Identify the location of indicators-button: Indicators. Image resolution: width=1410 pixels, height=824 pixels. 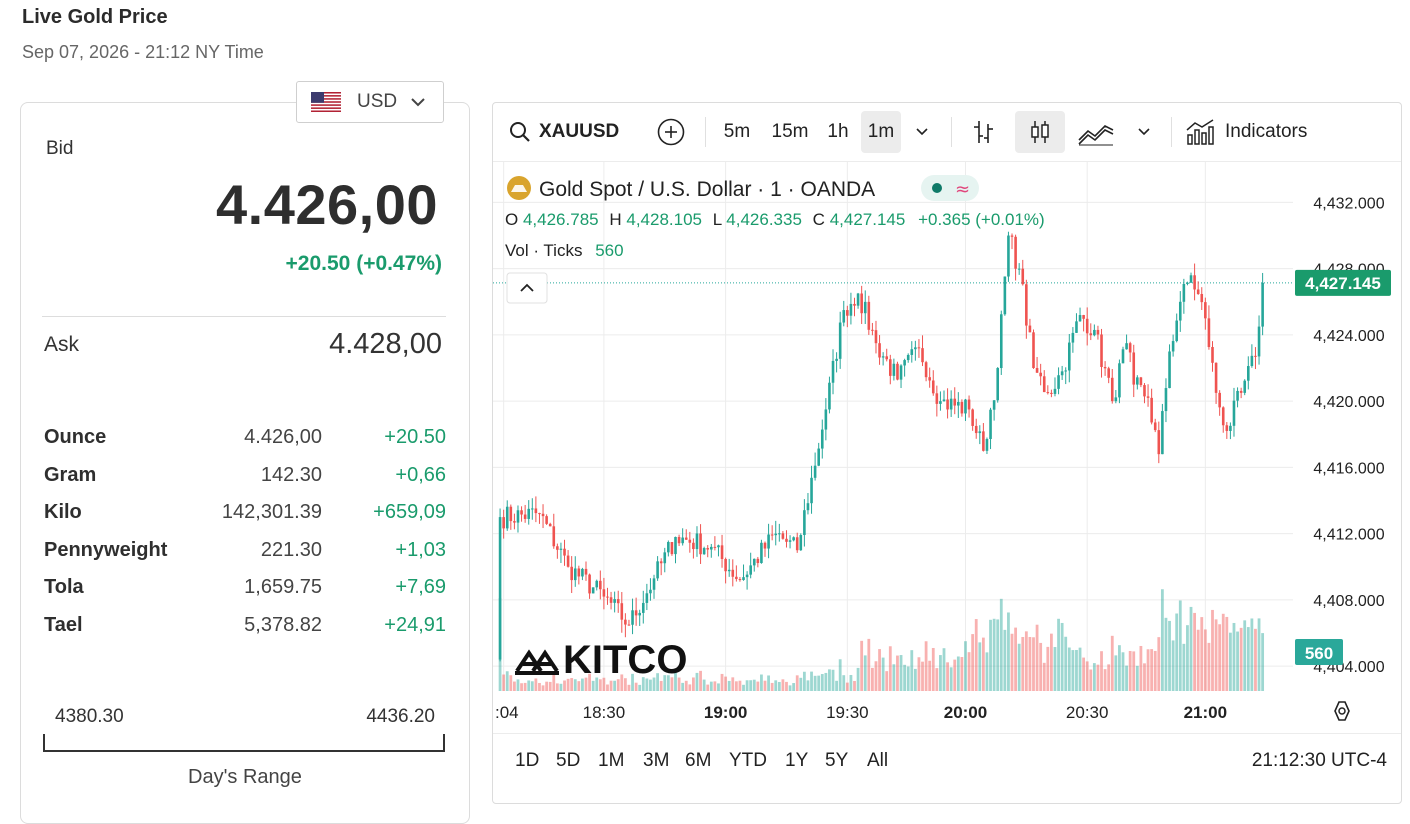
(1255, 132).